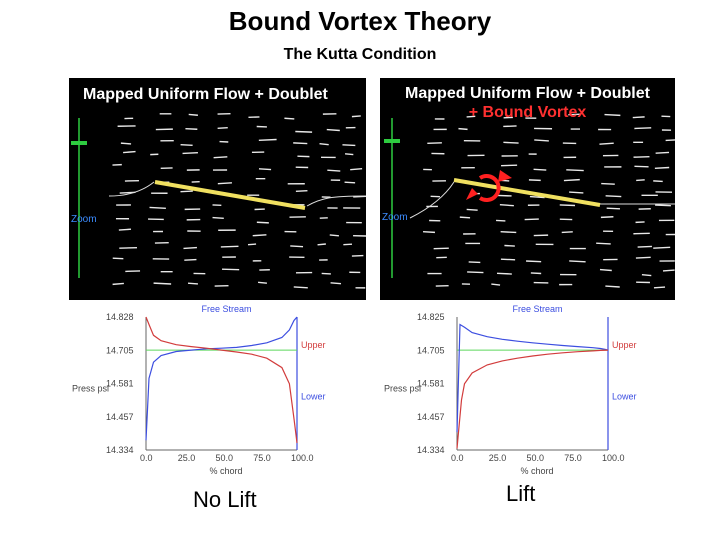 The image size is (720, 540). What do you see at coordinates (225, 499) in the screenshot?
I see `no-lift-label: No Lift` at bounding box center [225, 499].